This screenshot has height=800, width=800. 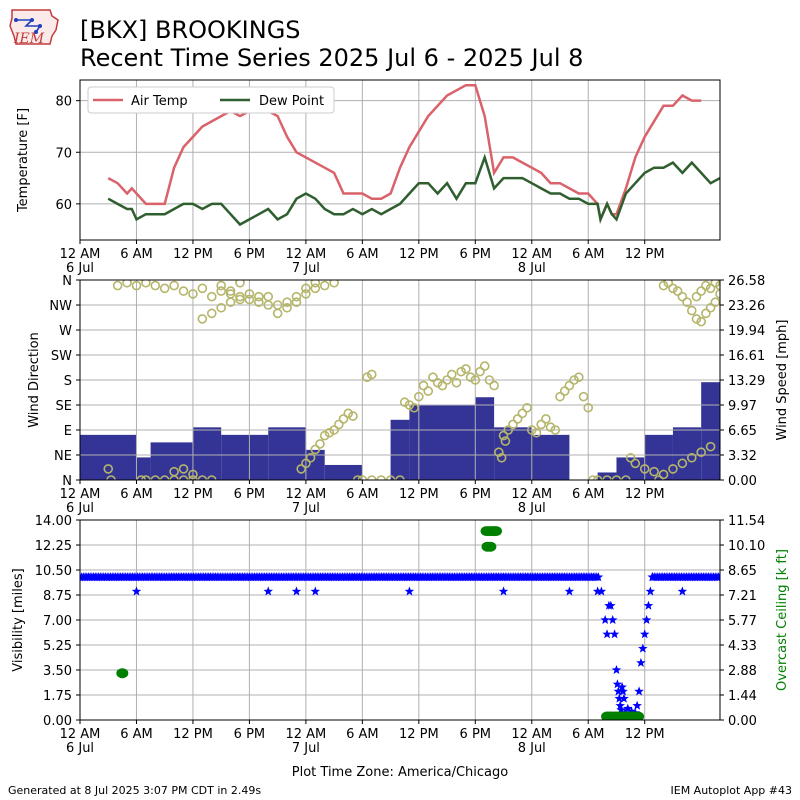 What do you see at coordinates (190, 30) in the screenshot?
I see `page-title: [BKX] BROOKINGS` at bounding box center [190, 30].